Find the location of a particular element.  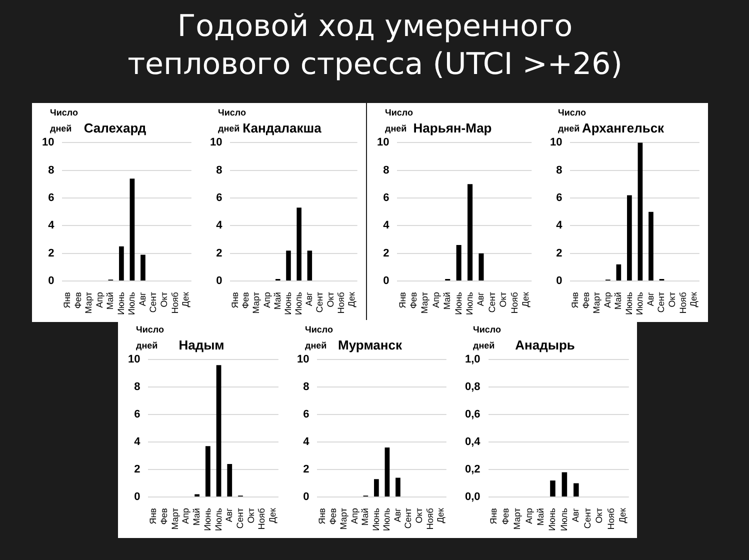

chart-title: Надым is located at coordinates (201, 344).